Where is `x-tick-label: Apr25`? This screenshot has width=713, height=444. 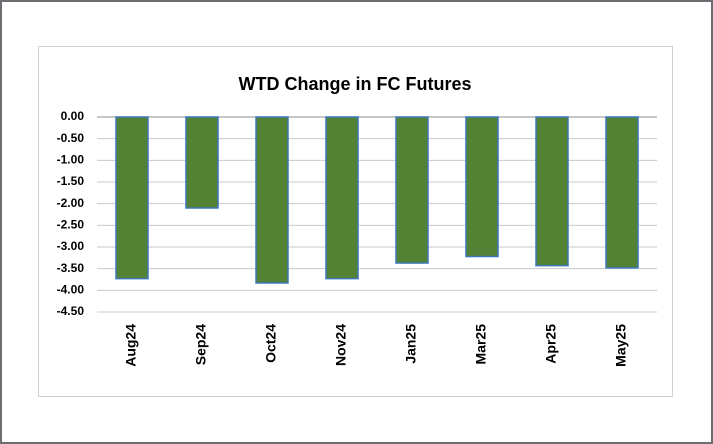
x-tick-label: Apr25 is located at coordinates (551, 344).